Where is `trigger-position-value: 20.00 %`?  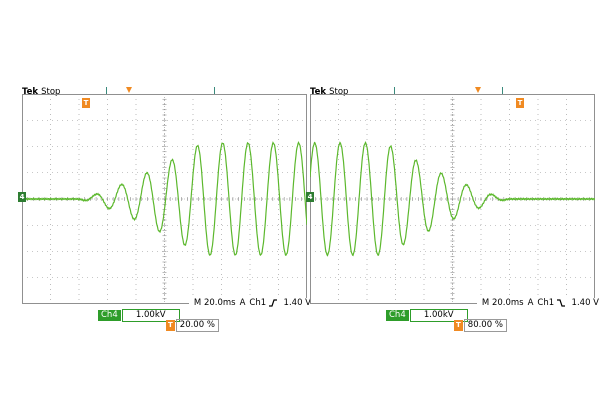 trigger-position-value: 20.00 % is located at coordinates (197, 325).